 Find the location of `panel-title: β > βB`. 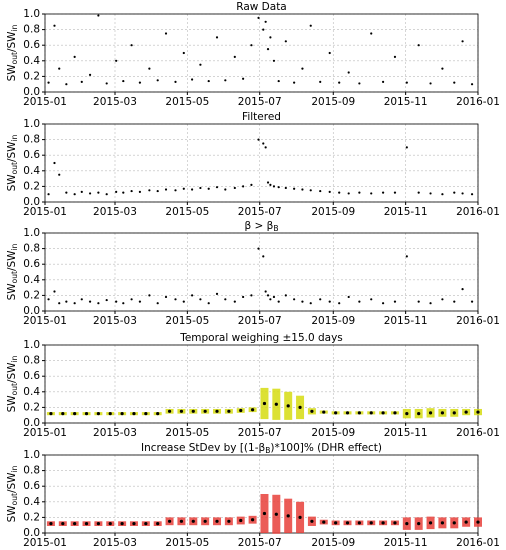

panel-title: β > βB is located at coordinates (261, 226).